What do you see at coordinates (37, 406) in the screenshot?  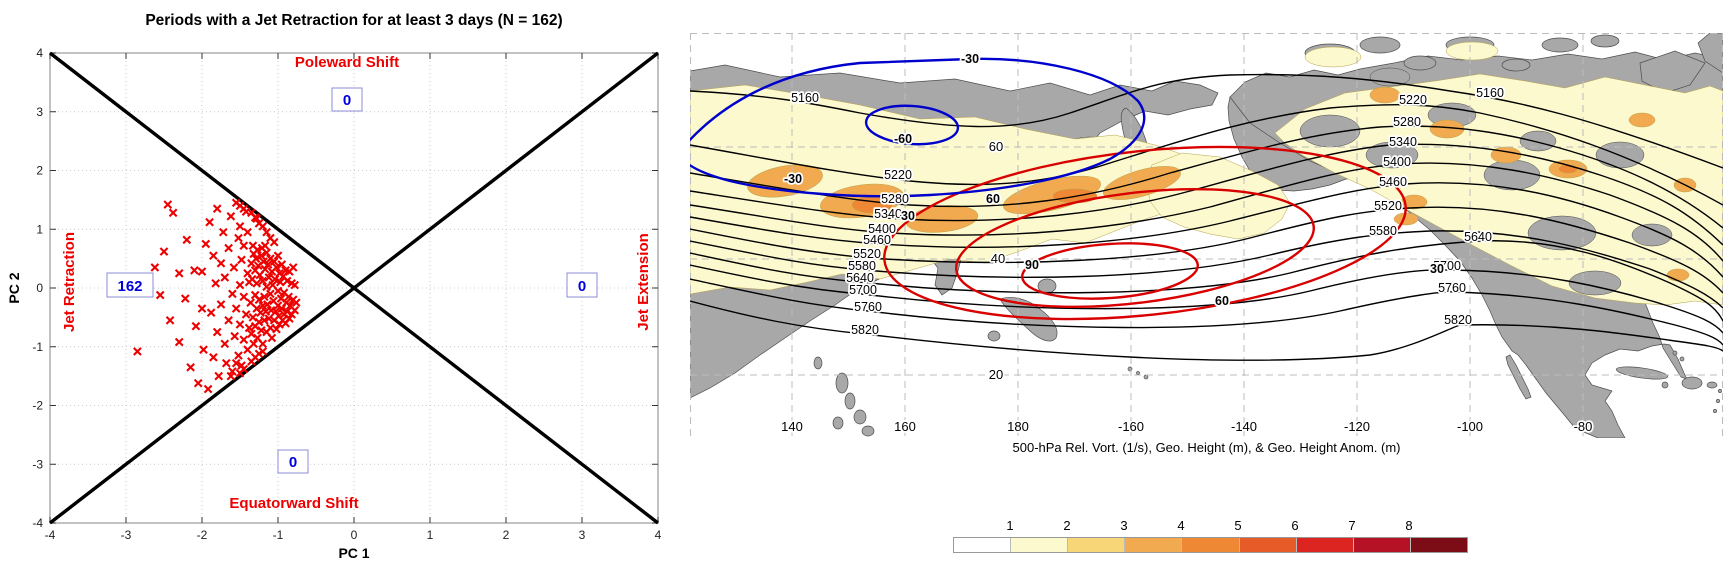 I see `y-tick-label: -2` at bounding box center [37, 406].